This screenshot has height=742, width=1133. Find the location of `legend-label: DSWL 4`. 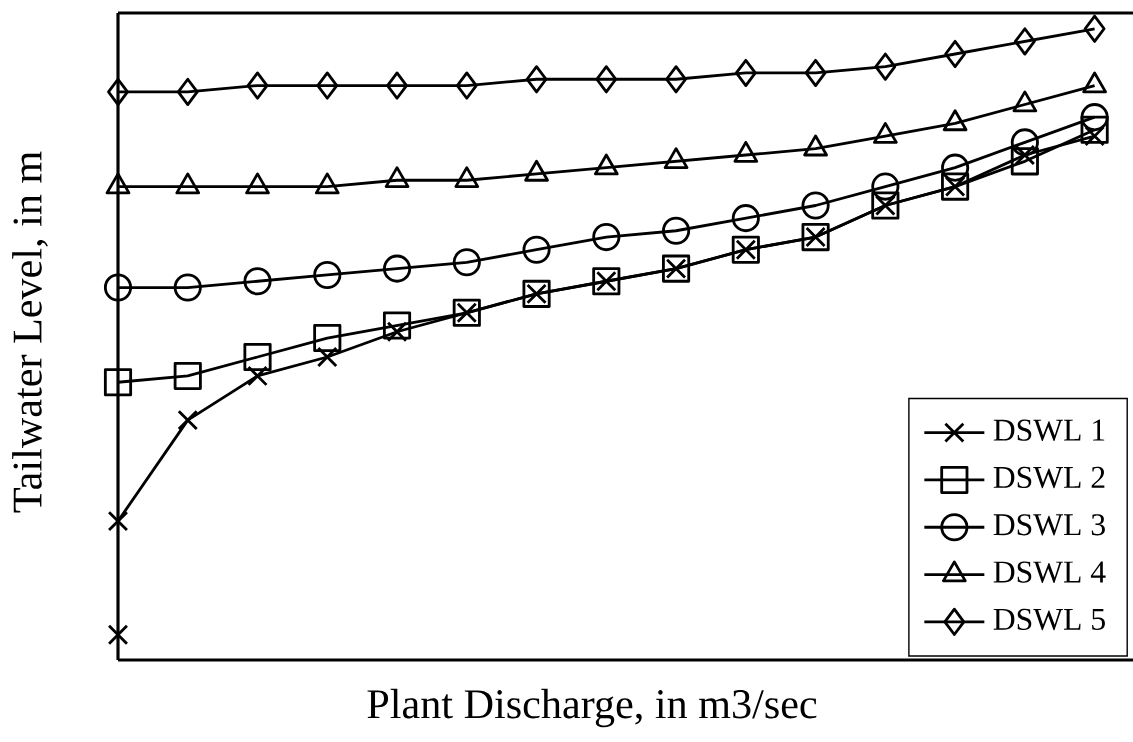

legend-label: DSWL 4 is located at coordinates (1049, 572).